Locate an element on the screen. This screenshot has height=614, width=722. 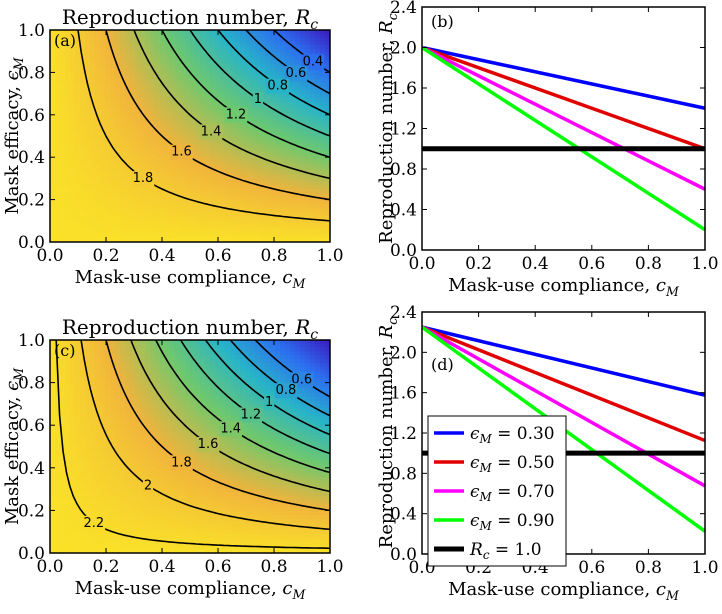
x-tick-label: 1.0 is located at coordinates (704, 264).